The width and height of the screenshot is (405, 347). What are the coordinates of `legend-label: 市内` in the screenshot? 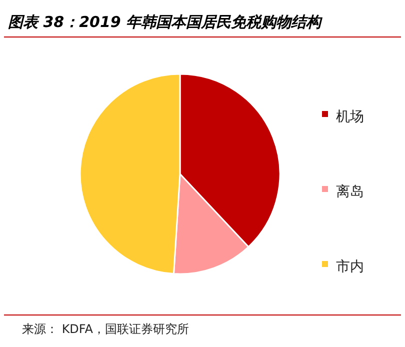 It's located at (350, 267).